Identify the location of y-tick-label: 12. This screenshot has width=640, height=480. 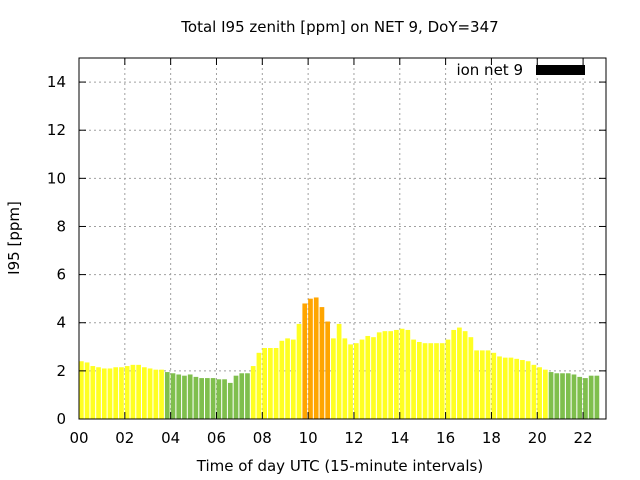
(56, 130).